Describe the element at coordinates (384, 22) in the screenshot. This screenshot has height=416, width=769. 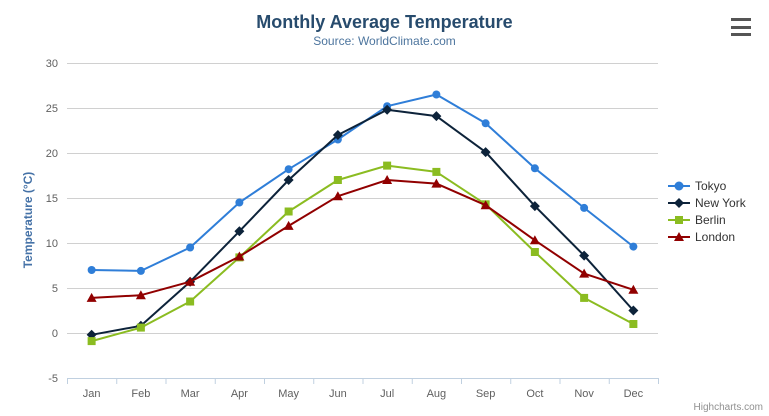
I see `chart-title: Monthly Average Temperature` at that location.